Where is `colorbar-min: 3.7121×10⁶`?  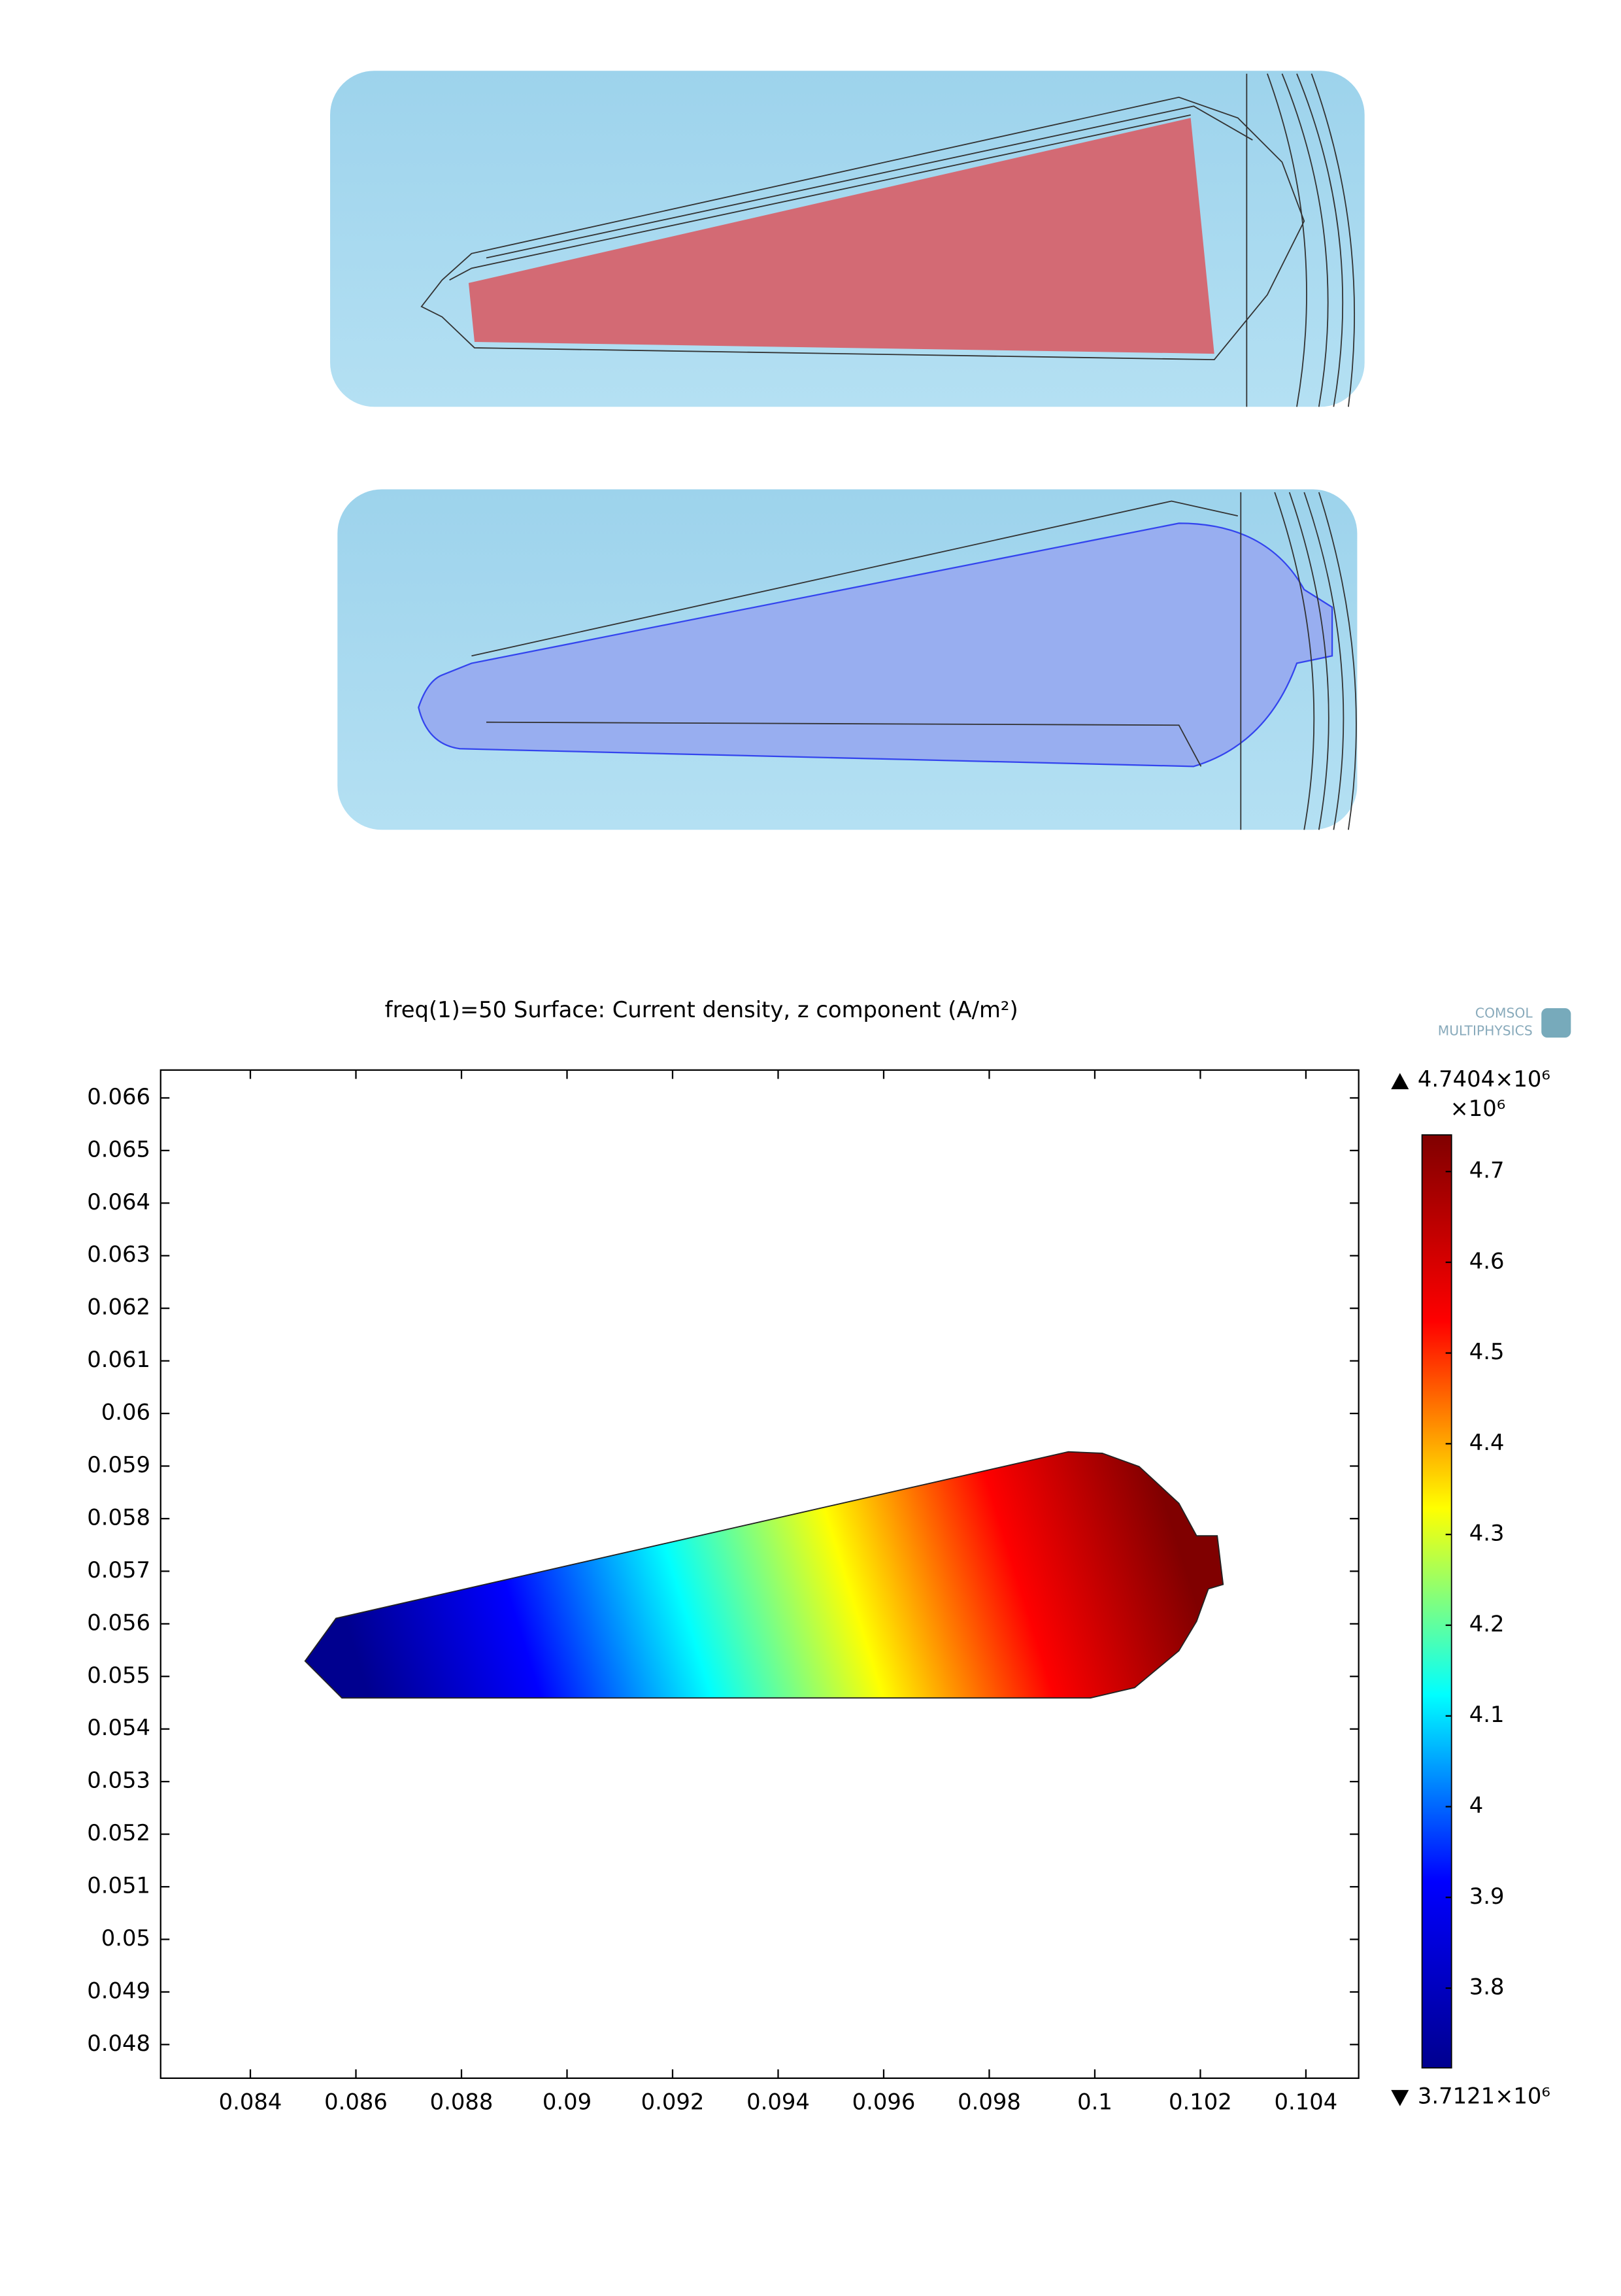
colorbar-min: 3.7121×10⁶ is located at coordinates (1484, 2096).